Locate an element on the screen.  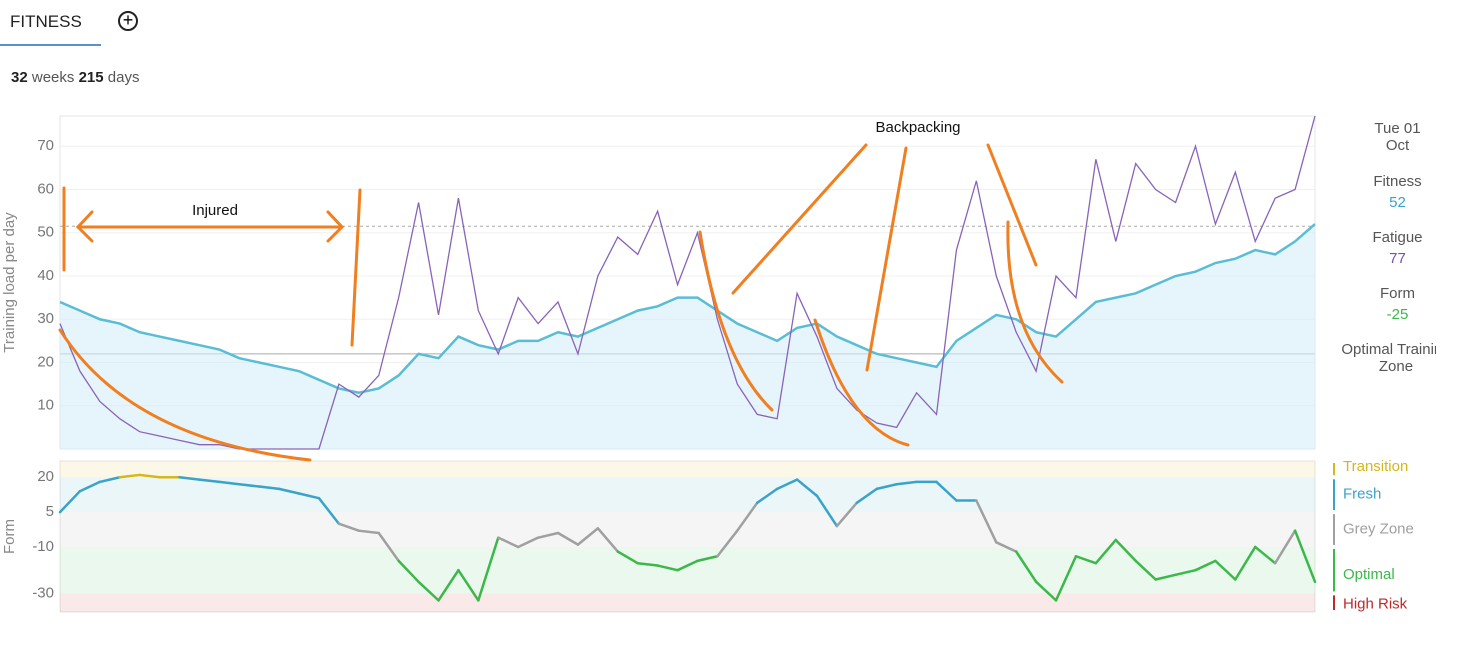
zone-label: Transition is located at coordinates (1375, 466).